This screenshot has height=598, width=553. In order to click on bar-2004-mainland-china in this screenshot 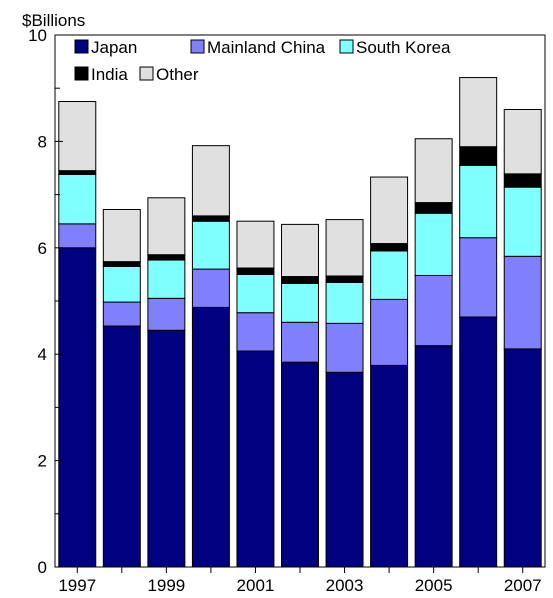, I will do `click(389, 332)`.